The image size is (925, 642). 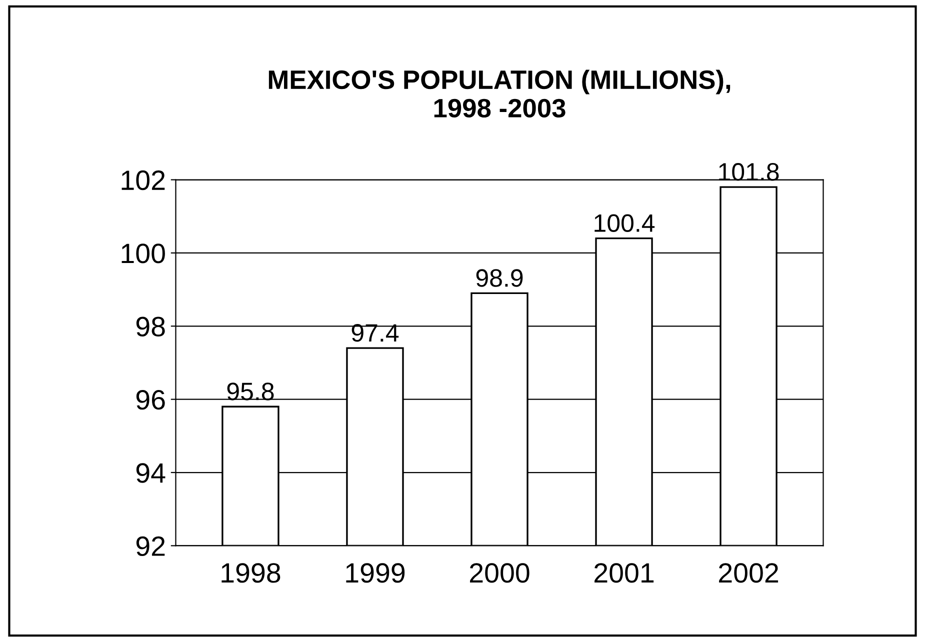 I want to click on x-tick-label: 1999, so click(x=375, y=573).